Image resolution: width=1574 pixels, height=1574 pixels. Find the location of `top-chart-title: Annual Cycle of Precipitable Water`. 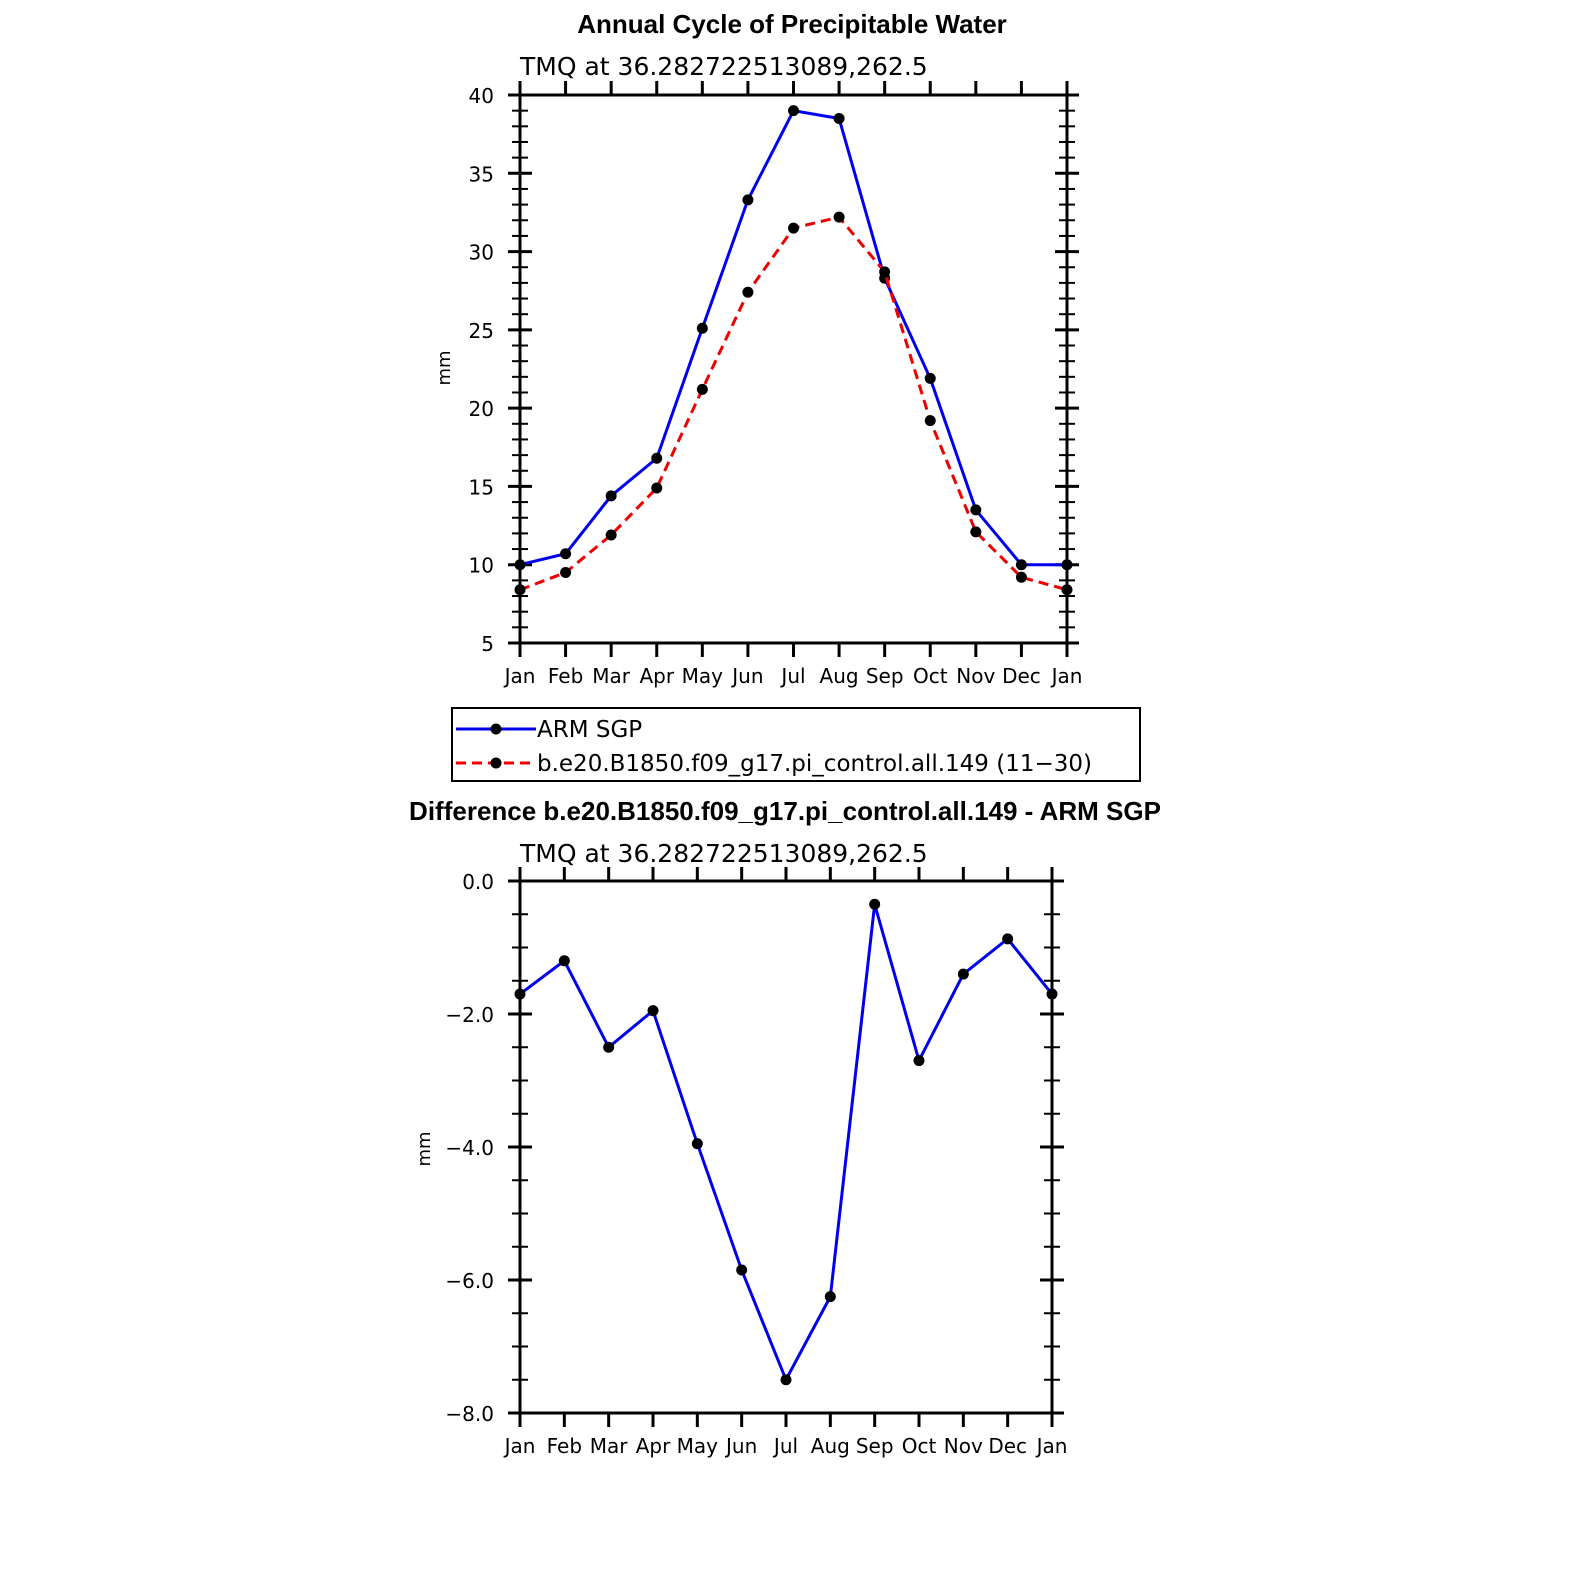

top-chart-title: Annual Cycle of Precipitable Water is located at coordinates (792, 24).